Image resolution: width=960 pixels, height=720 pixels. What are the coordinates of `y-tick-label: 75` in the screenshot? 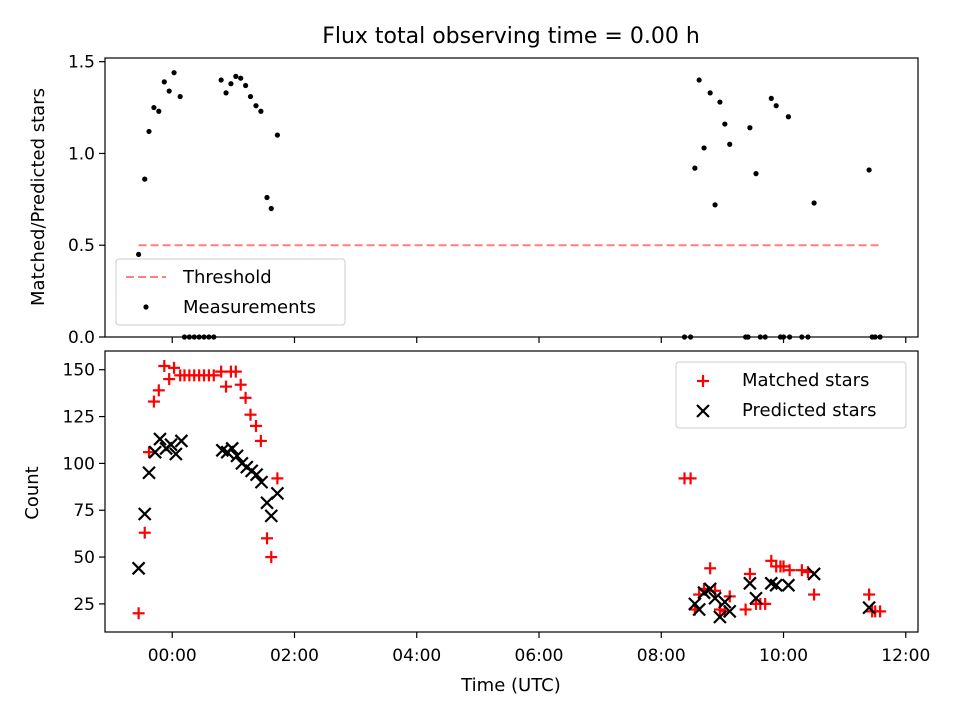 It's located at (84, 511).